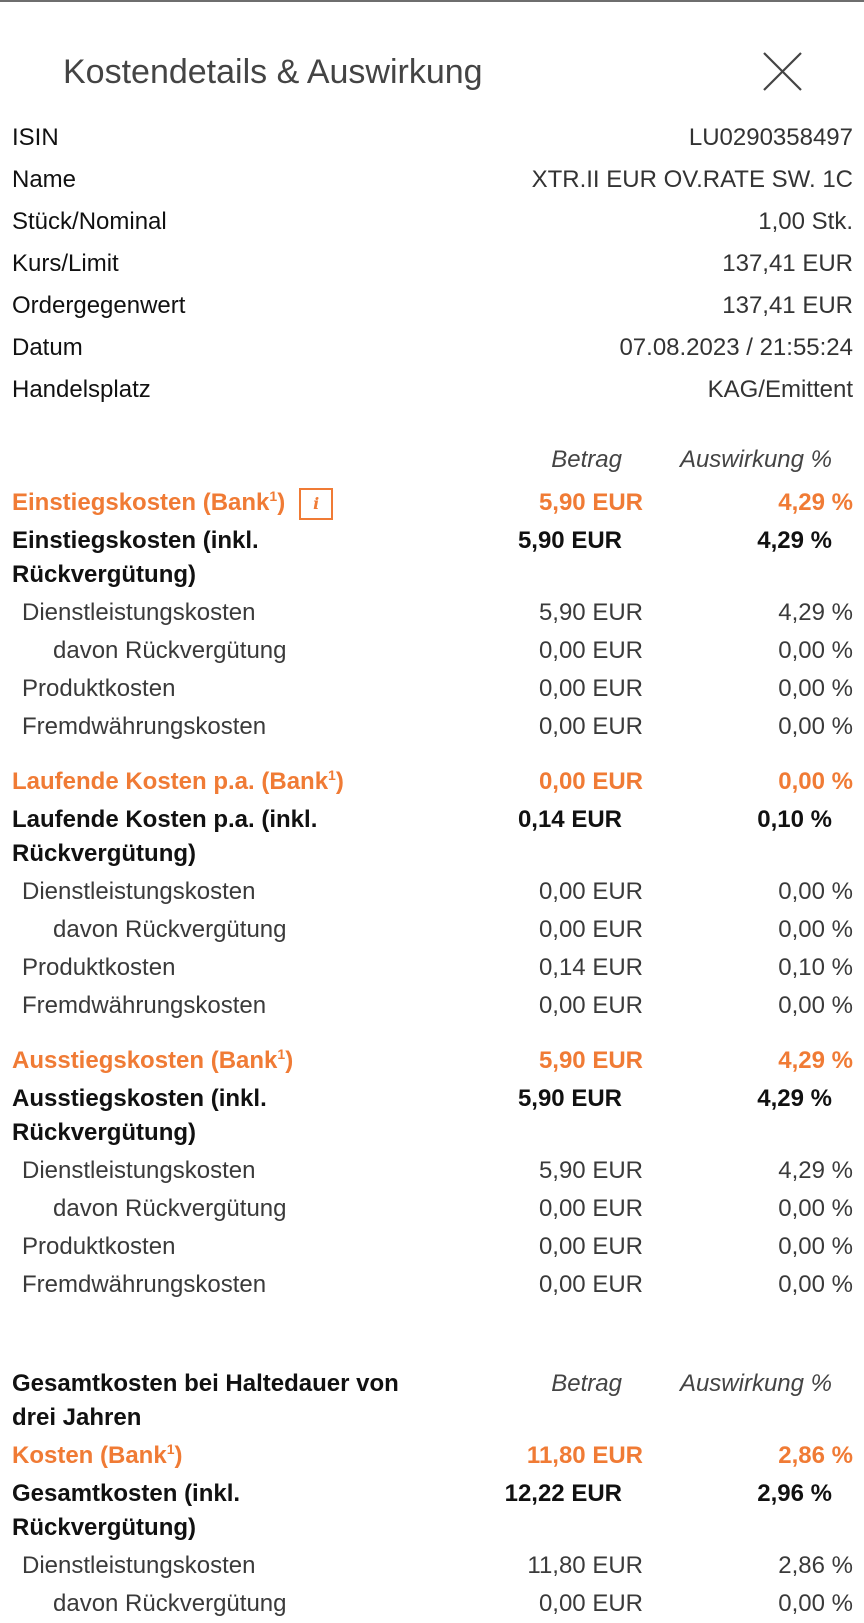  What do you see at coordinates (141, 502) in the screenshot?
I see `bank-cost-label-text: Einstiegskosten (Bank` at bounding box center [141, 502].